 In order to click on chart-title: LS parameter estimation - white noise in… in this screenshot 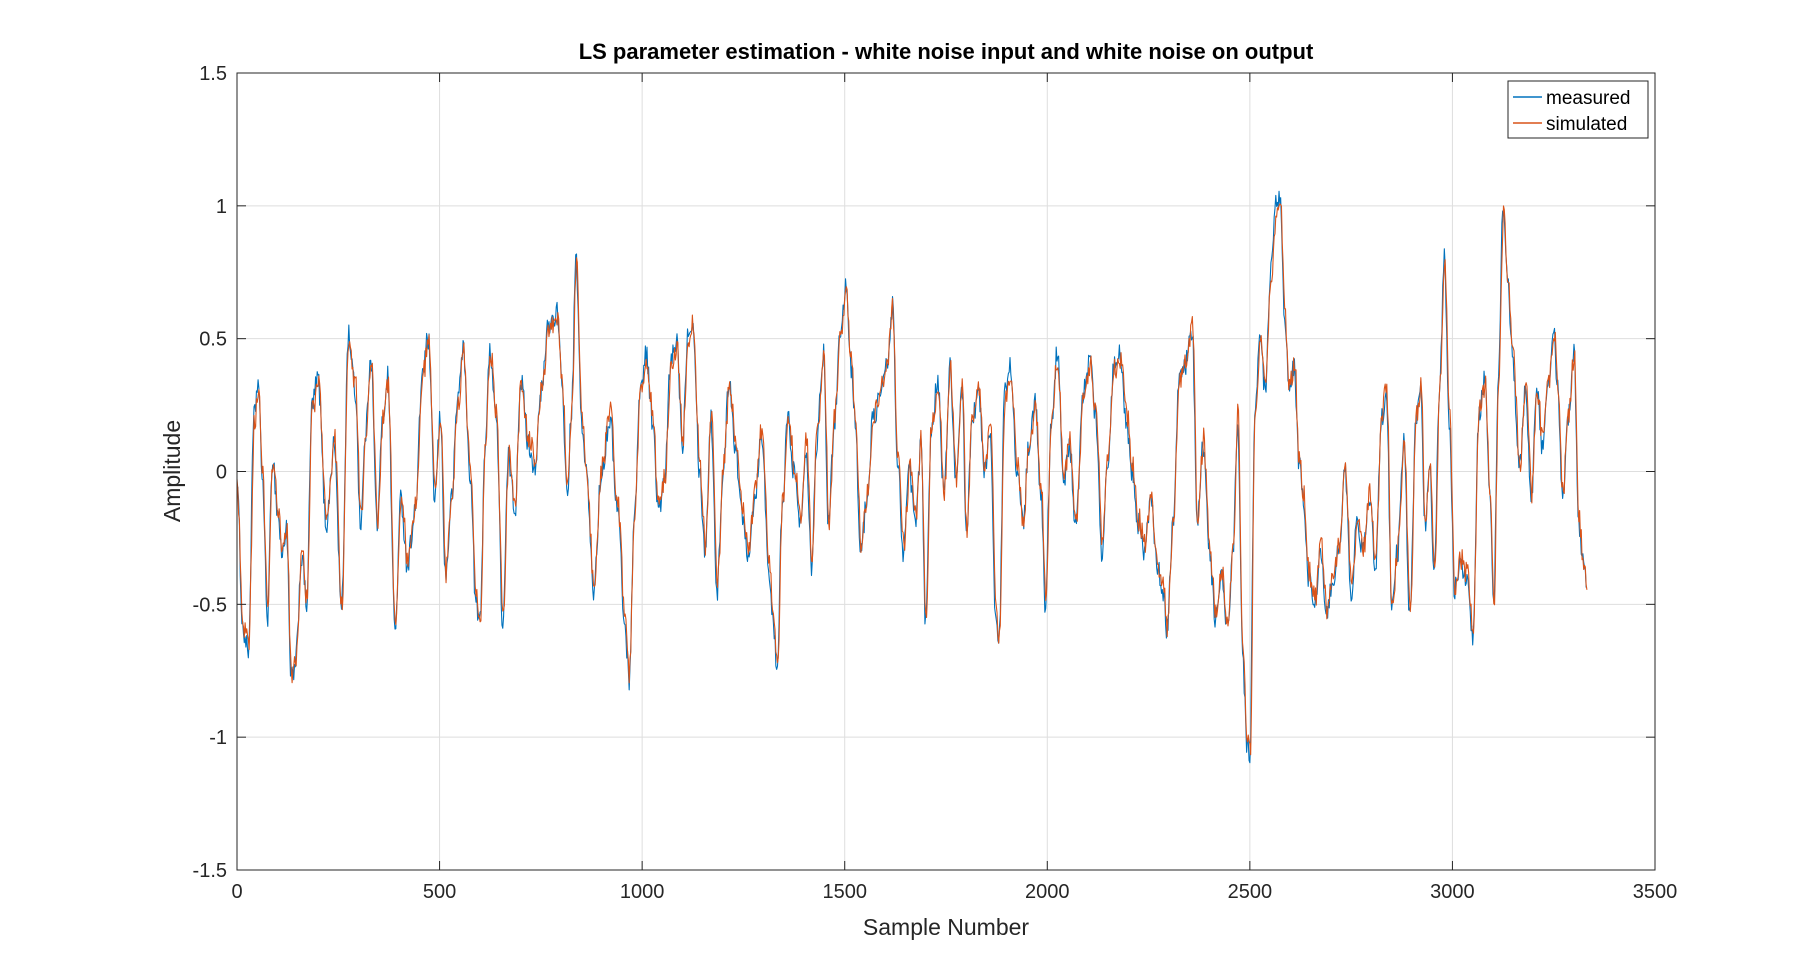, I will do `click(946, 51)`.